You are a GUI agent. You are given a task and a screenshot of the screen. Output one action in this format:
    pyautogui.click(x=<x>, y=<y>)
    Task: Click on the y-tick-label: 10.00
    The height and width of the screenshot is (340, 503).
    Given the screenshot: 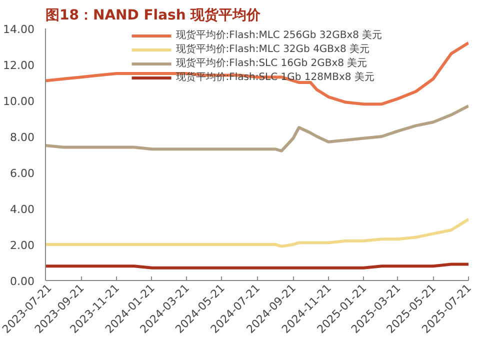 What is the action you would take?
    pyautogui.click(x=19, y=101)
    